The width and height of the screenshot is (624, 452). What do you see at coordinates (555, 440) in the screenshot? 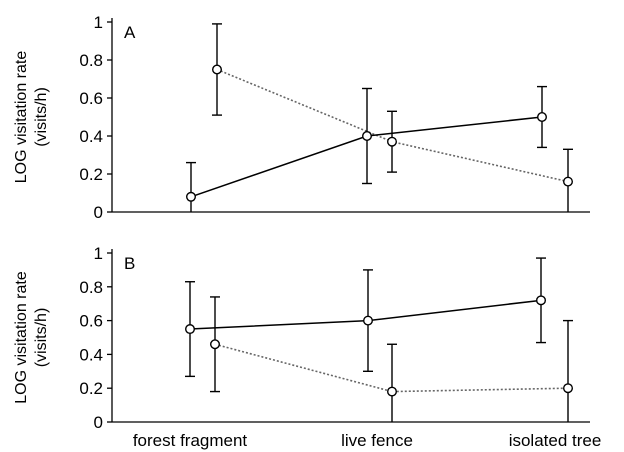
I see `x-category-label: isolated tree` at bounding box center [555, 440].